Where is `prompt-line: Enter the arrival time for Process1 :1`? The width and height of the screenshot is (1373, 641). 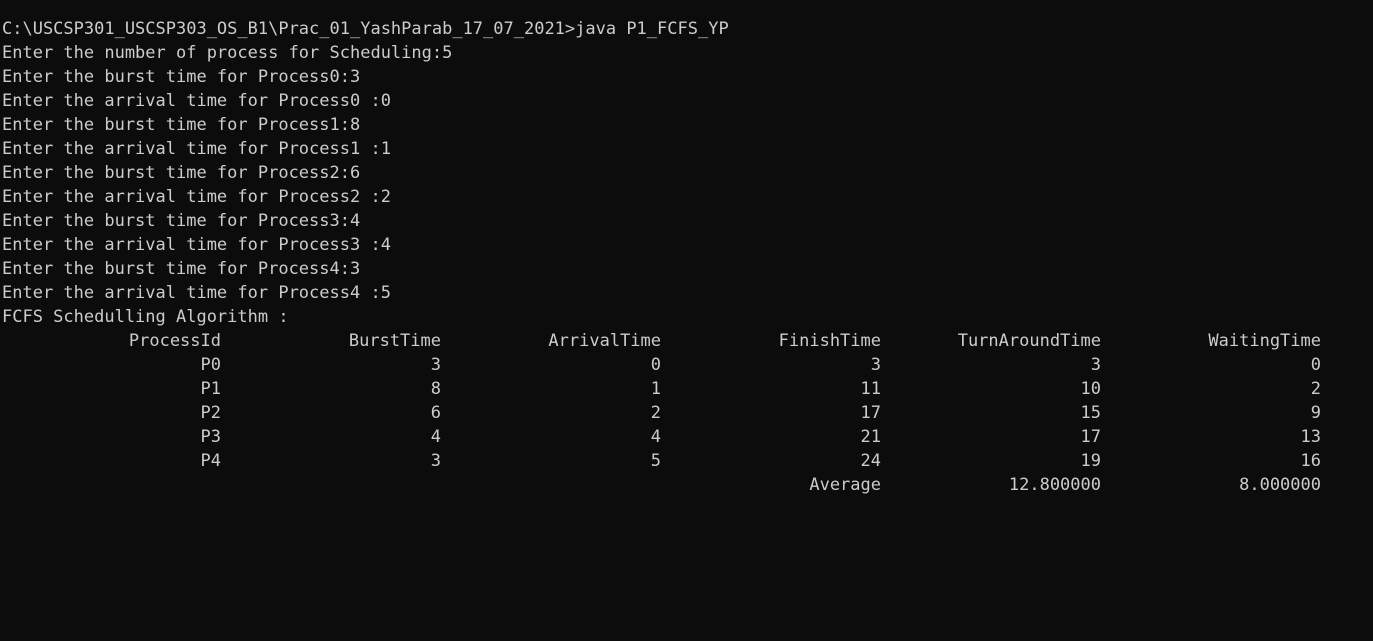
prompt-line: Enter the arrival time for Process1 :1 is located at coordinates (196, 149).